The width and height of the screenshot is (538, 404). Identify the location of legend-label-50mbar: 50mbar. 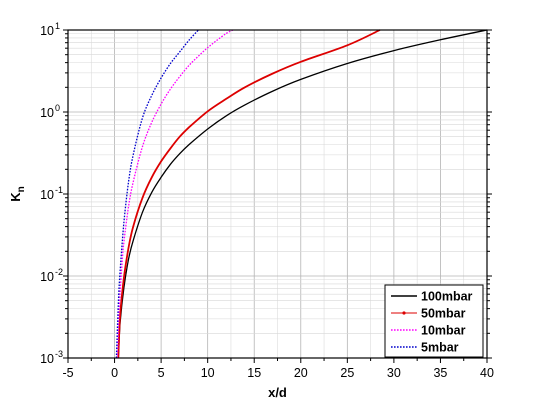
(443, 314).